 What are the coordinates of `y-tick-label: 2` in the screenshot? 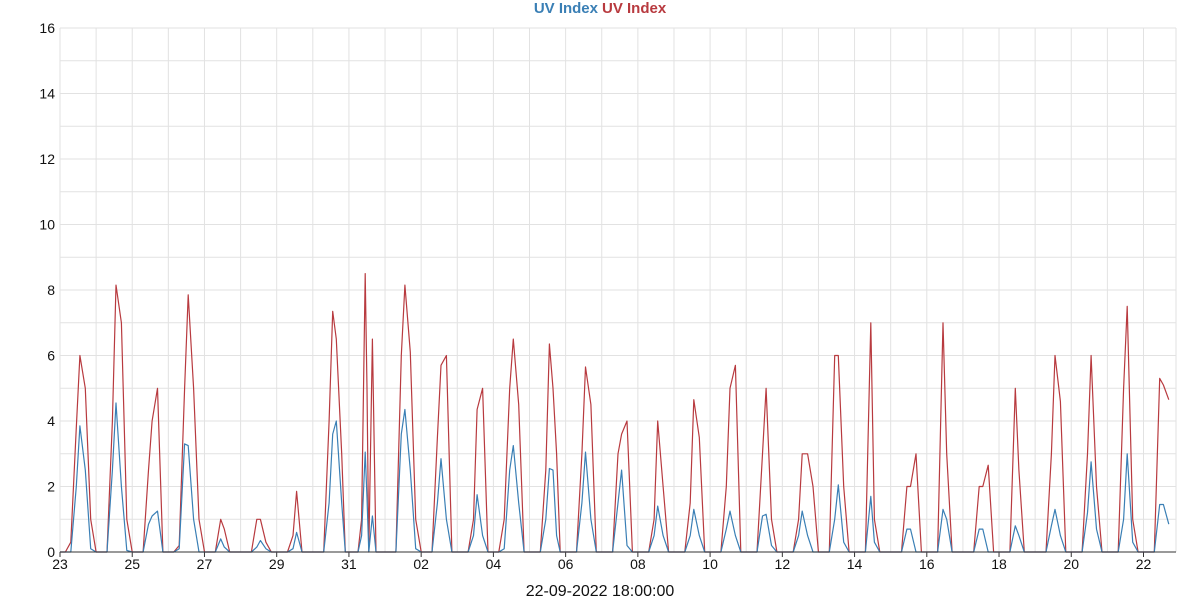 It's located at (51, 487).